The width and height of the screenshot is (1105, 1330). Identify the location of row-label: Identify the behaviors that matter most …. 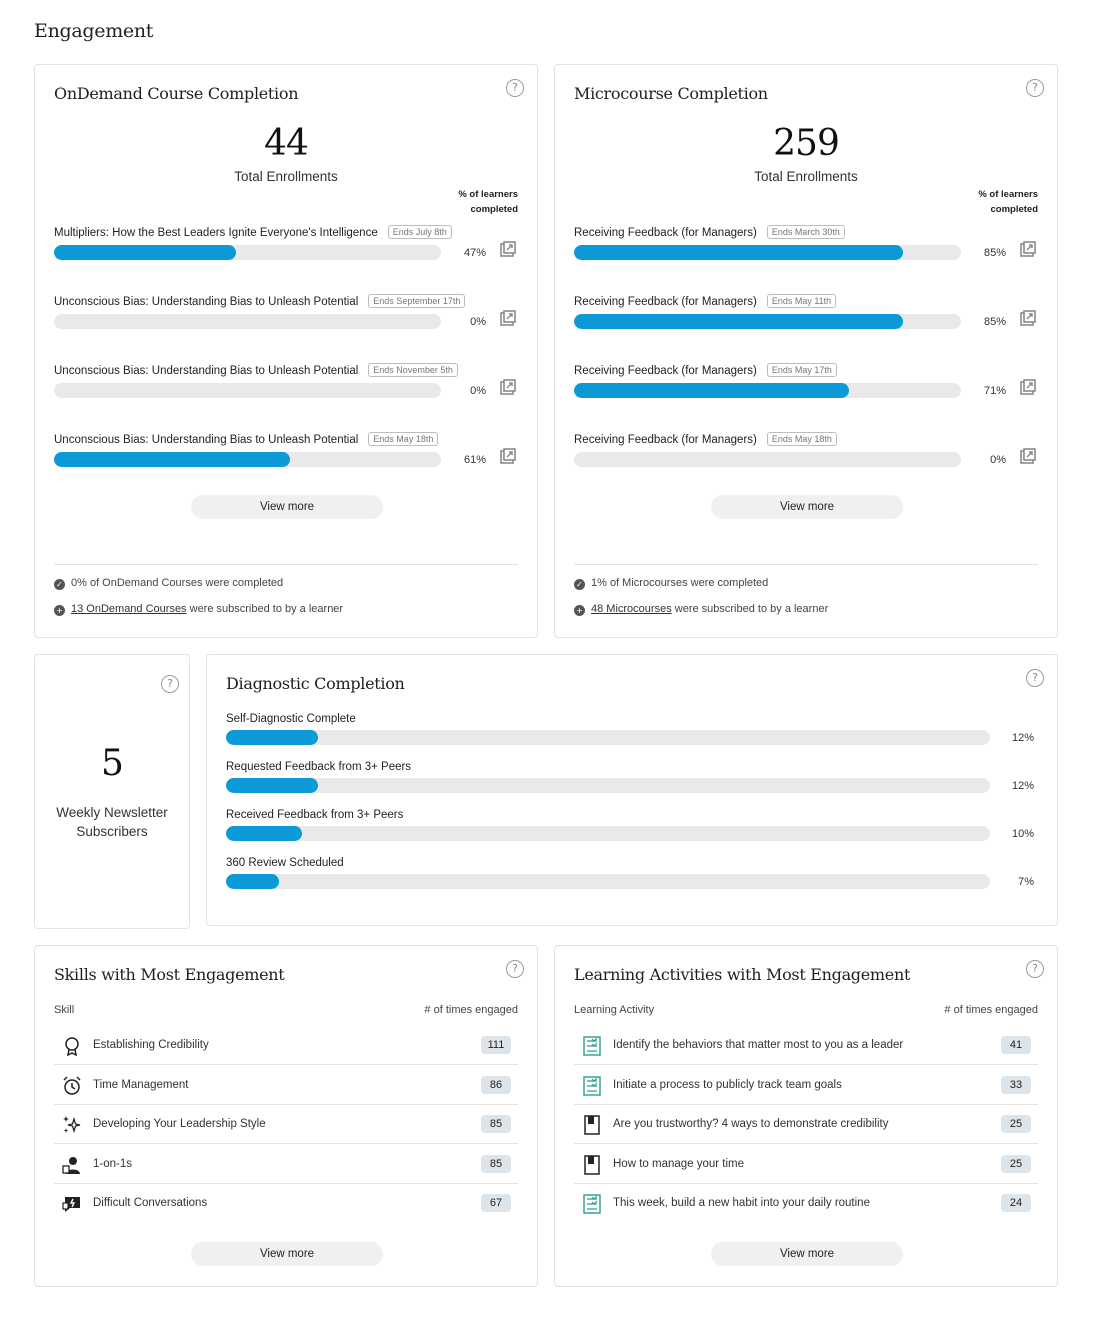
(758, 1045).